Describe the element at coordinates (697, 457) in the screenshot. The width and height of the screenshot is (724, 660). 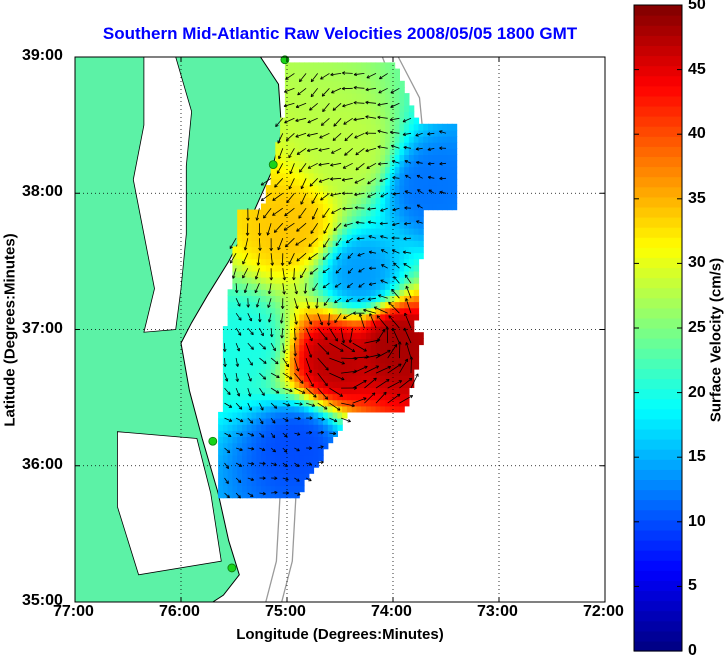
I see `colorbar-tick-label: 15` at that location.